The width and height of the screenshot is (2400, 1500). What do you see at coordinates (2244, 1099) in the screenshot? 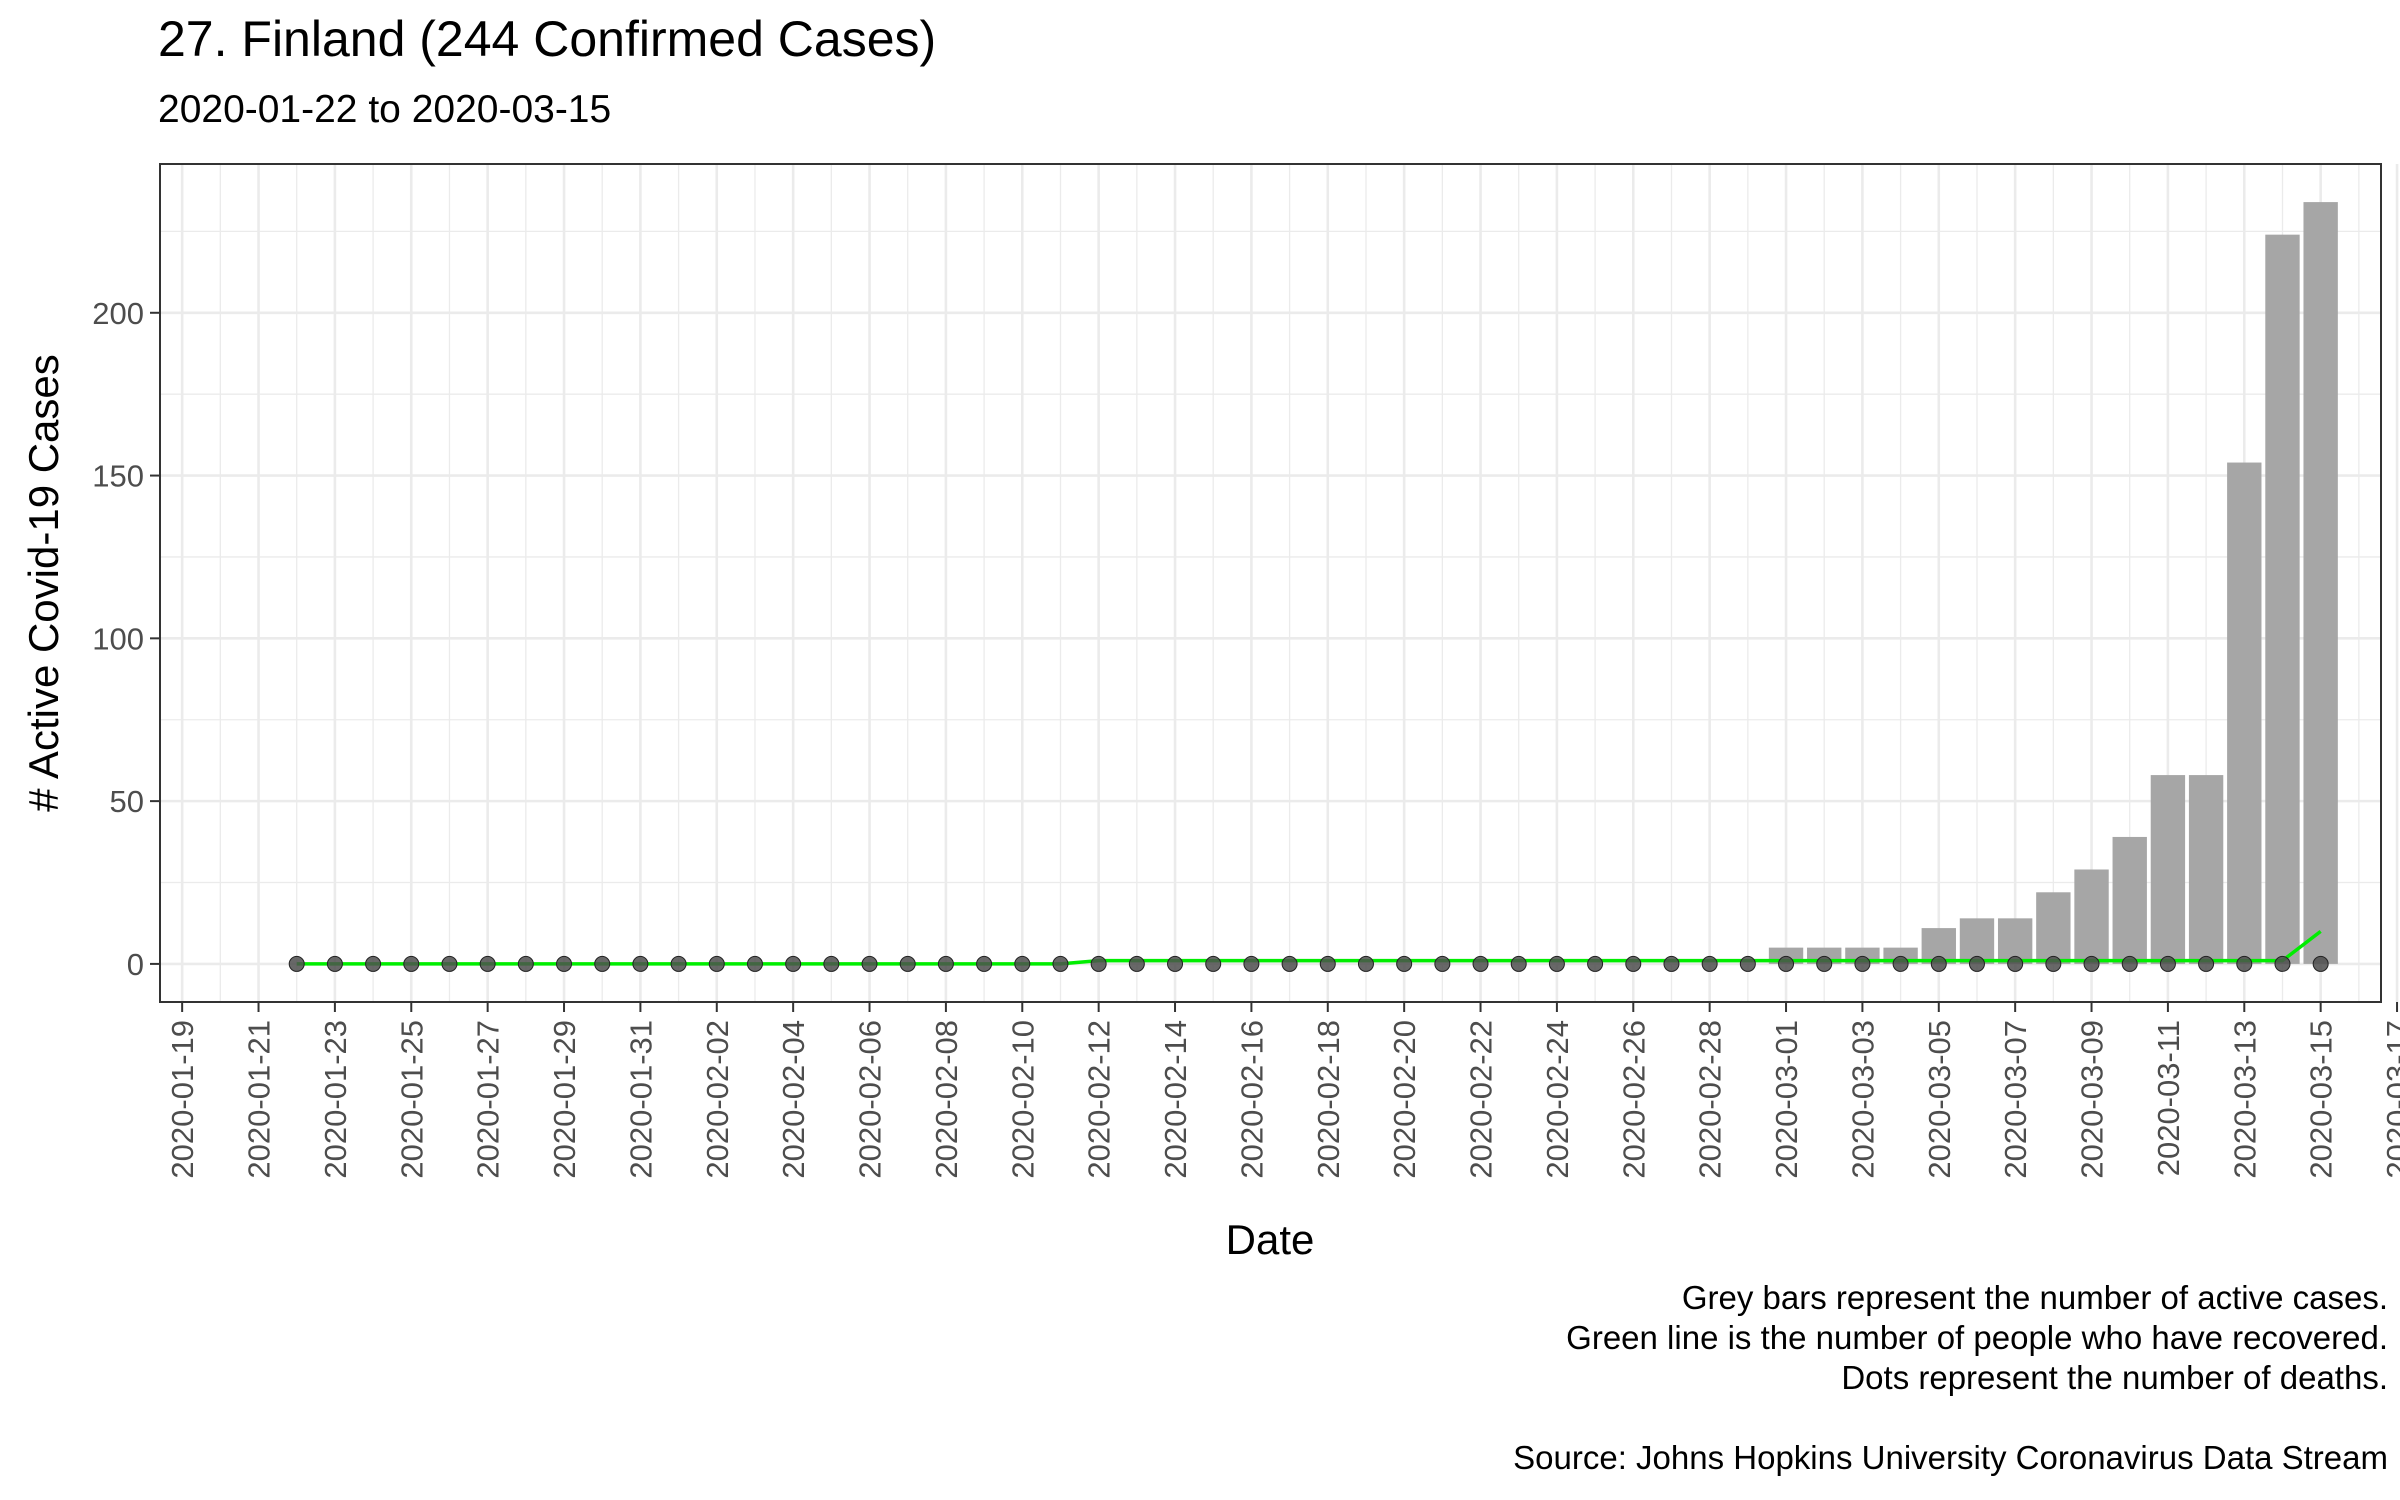
I see `x-tick-label: 2020-03-13` at bounding box center [2244, 1099].